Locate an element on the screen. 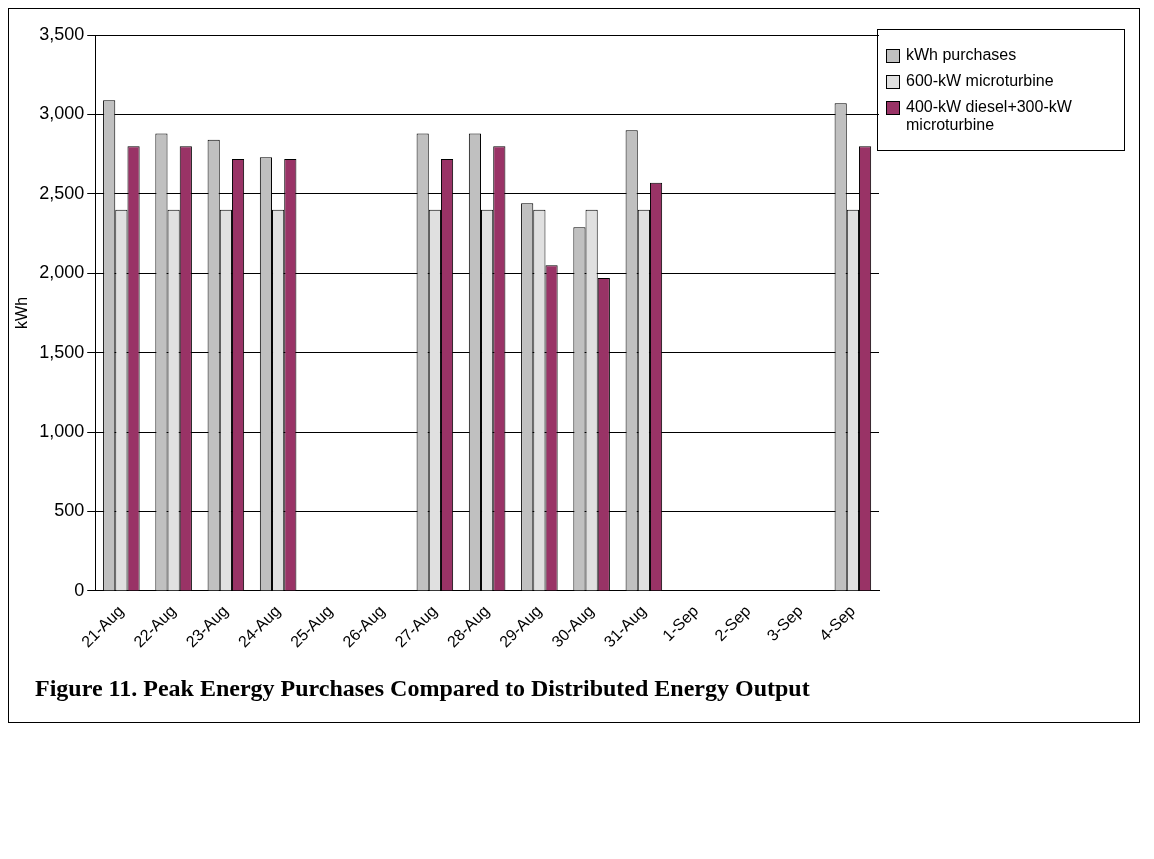 The image size is (1154, 859). y-tick-label: 2,000 is located at coordinates (62, 272).